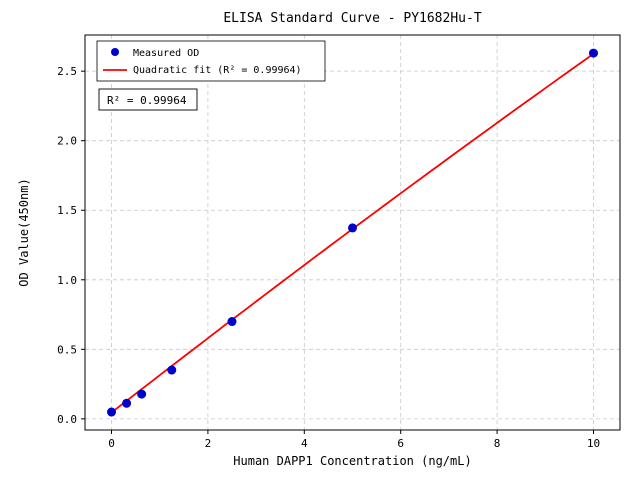  What do you see at coordinates (67, 210) in the screenshot?
I see `y-tick-label: 1.5` at bounding box center [67, 210].